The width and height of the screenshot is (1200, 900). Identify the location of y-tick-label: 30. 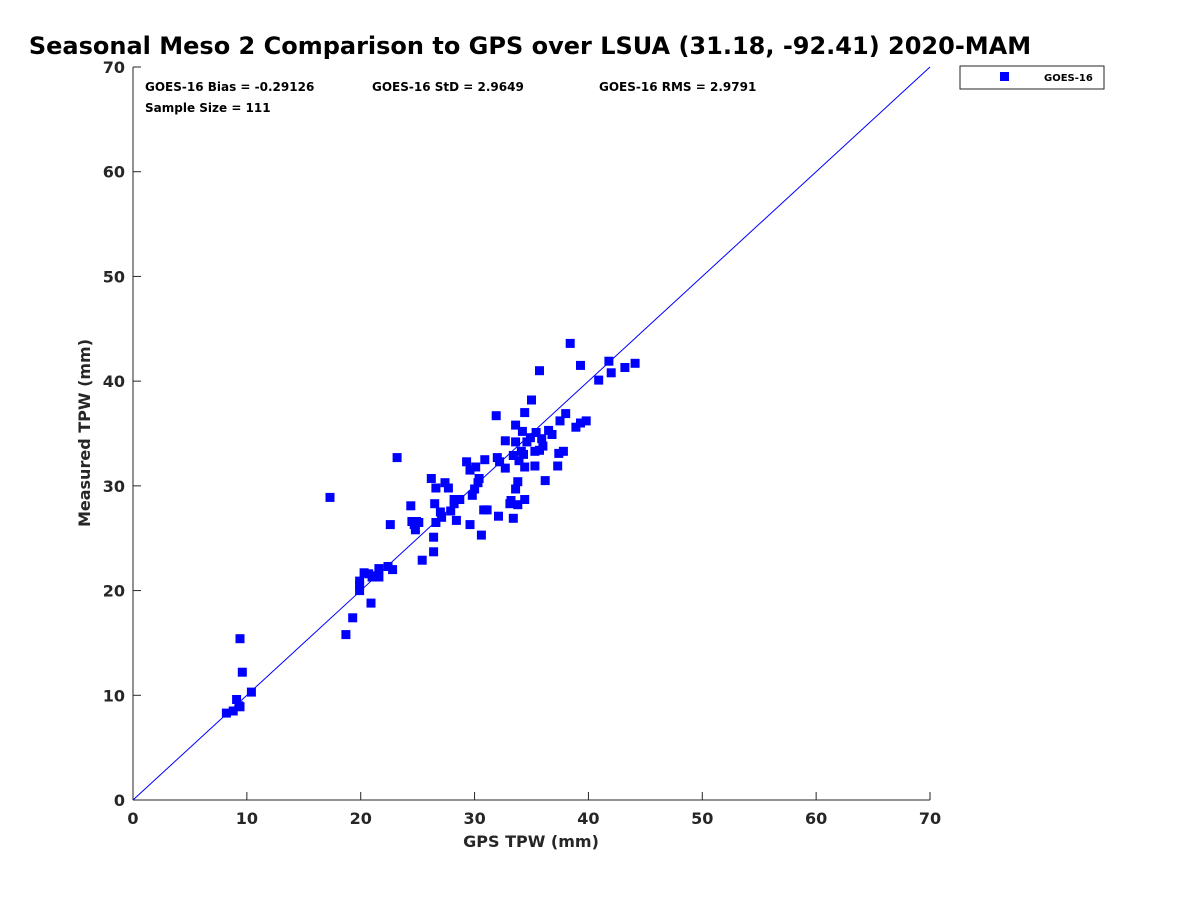
(114, 486).